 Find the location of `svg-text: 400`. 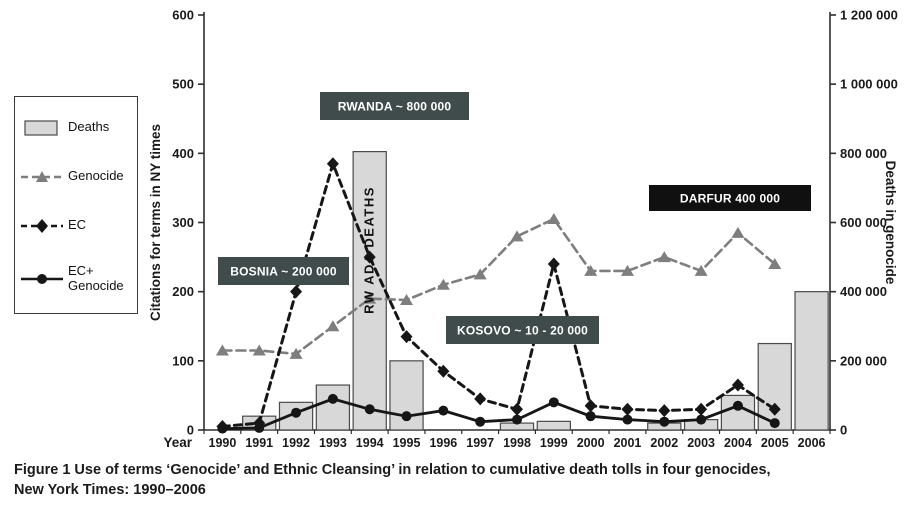

svg-text: 400 is located at coordinates (183, 153).